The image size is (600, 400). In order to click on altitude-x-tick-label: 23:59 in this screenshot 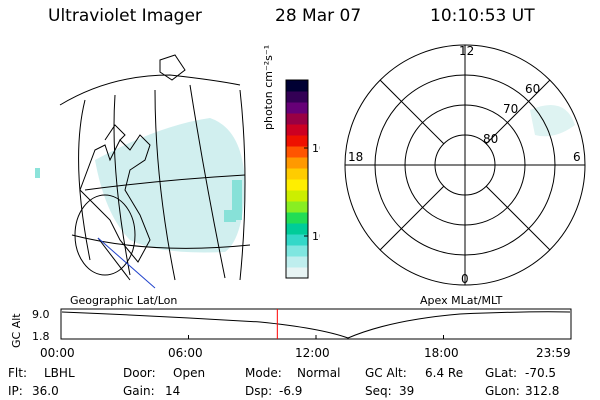, I will do `click(553, 353)`.